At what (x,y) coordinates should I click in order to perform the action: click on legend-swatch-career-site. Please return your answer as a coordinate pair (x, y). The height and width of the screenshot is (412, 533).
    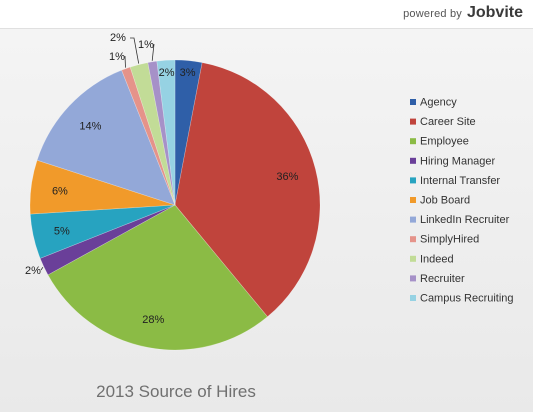
    Looking at the image, I should click on (413, 121).